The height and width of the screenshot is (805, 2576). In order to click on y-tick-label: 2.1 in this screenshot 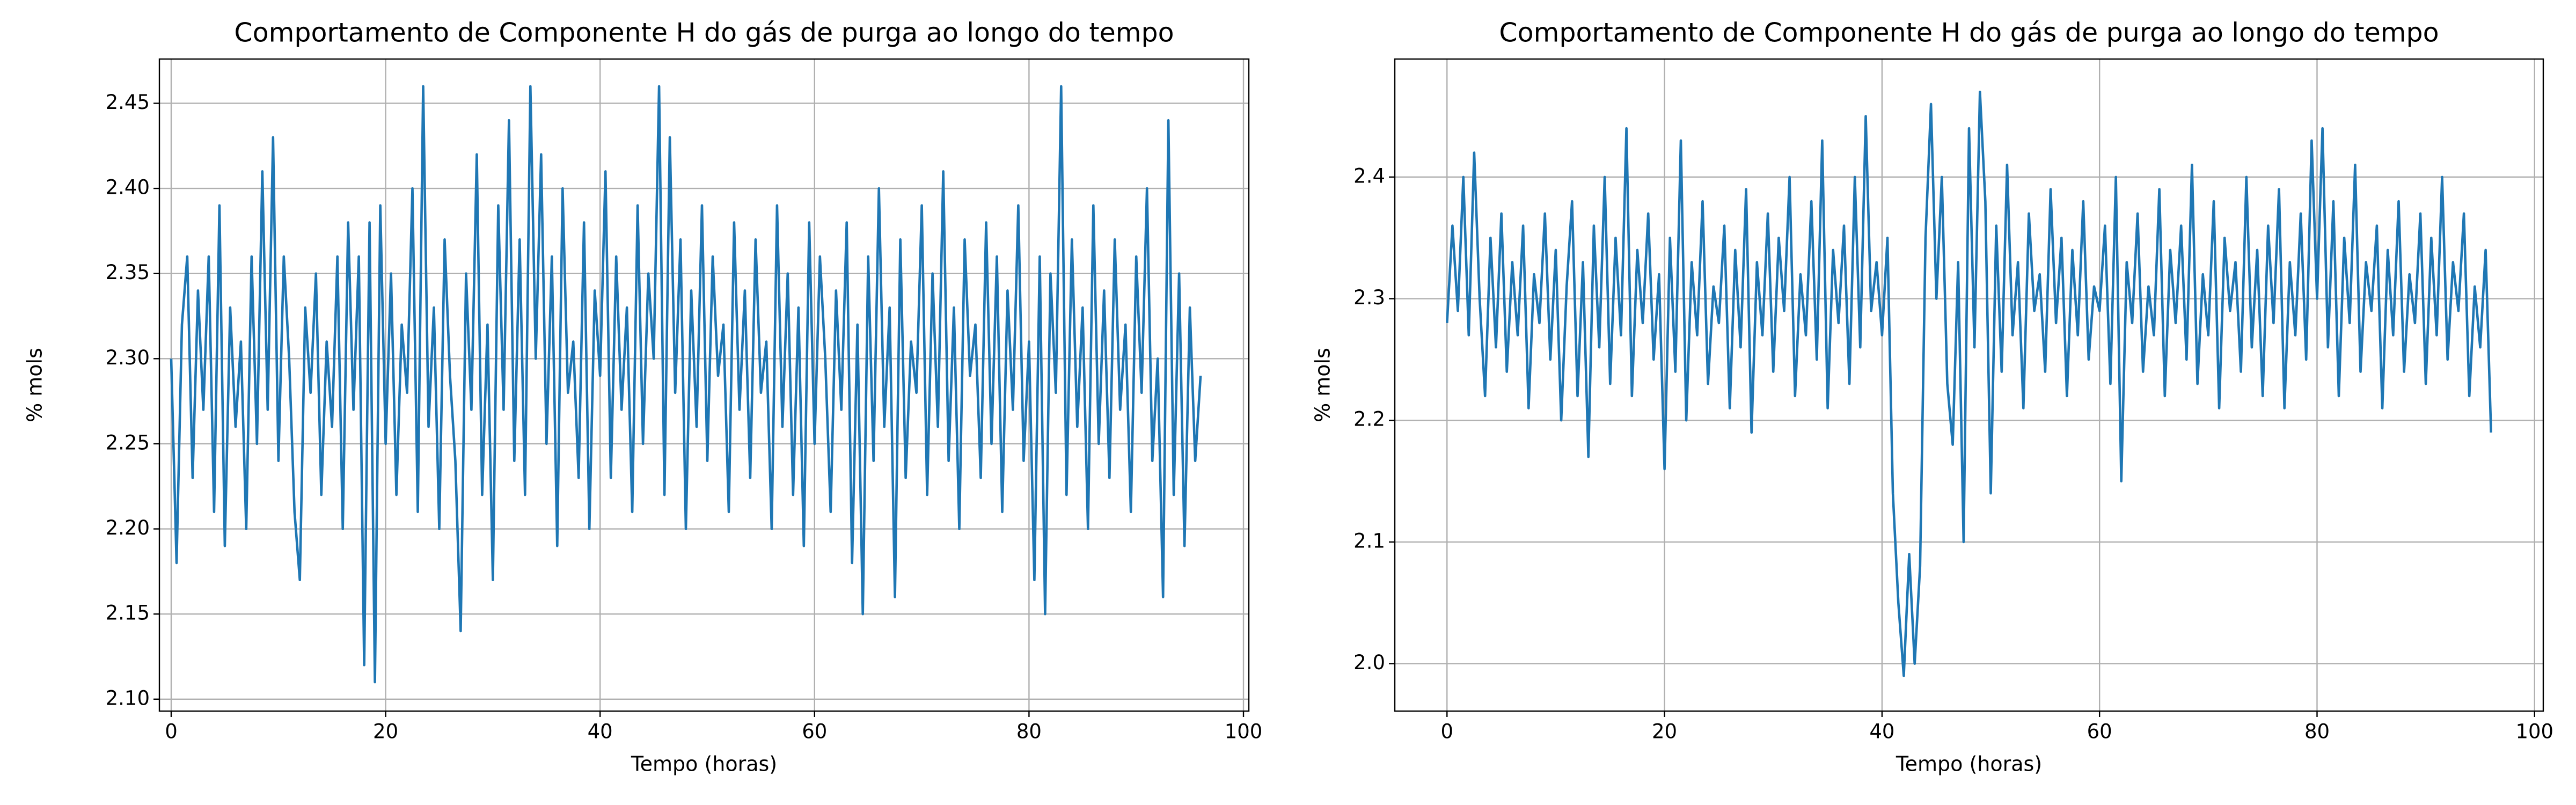, I will do `click(1369, 540)`.